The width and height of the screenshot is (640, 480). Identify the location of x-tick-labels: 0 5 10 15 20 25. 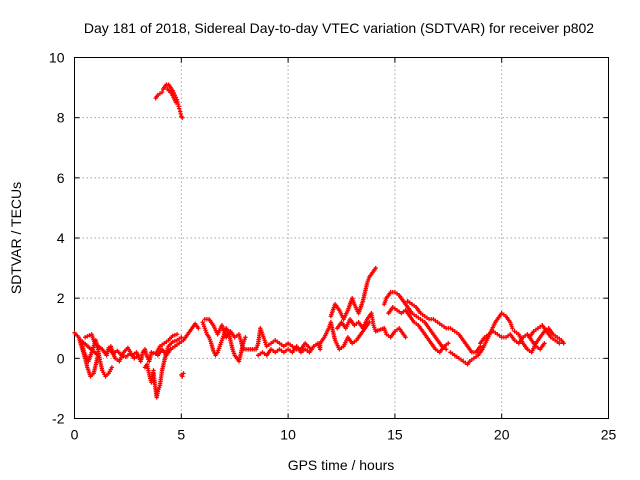
(344, 435).